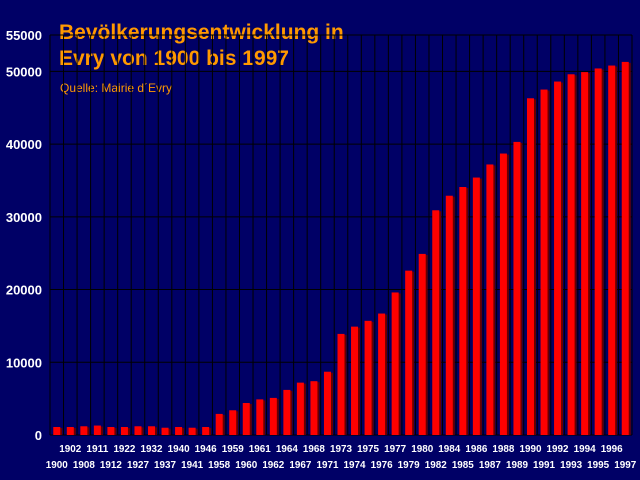  I want to click on y-tick-label: 0, so click(38, 435).